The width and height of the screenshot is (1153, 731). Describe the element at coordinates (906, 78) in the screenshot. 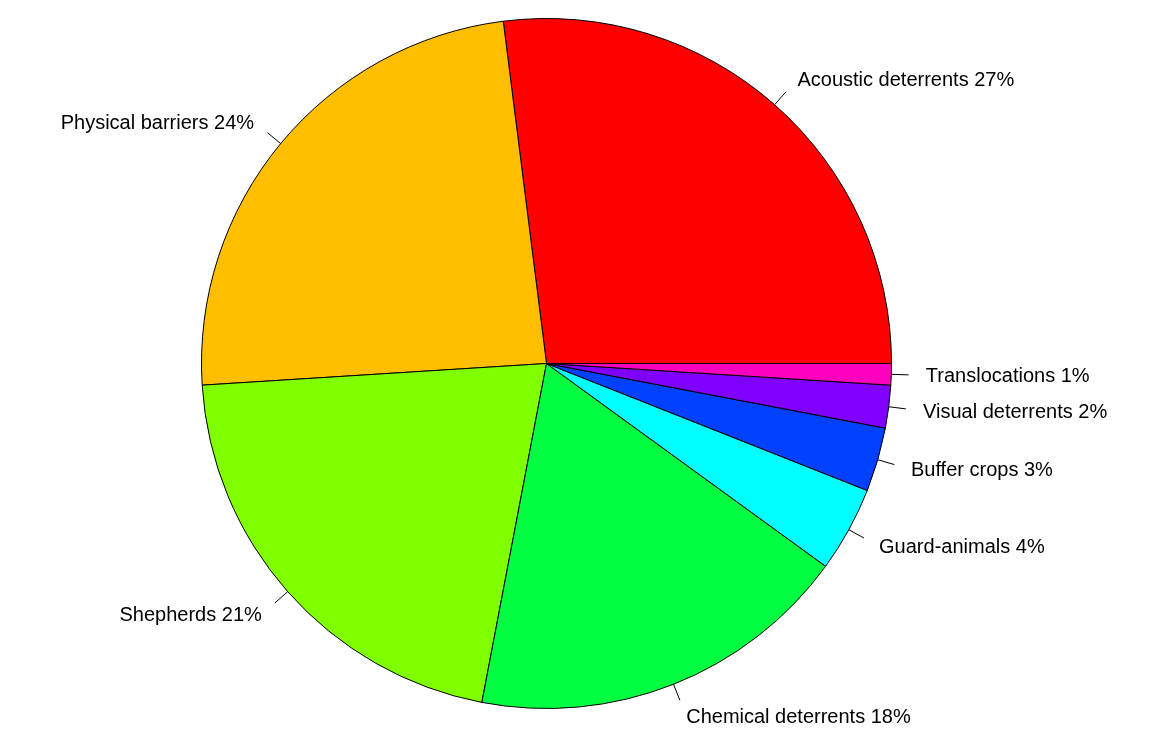

I see `slice-label: Acoustic deterrents 27%` at that location.